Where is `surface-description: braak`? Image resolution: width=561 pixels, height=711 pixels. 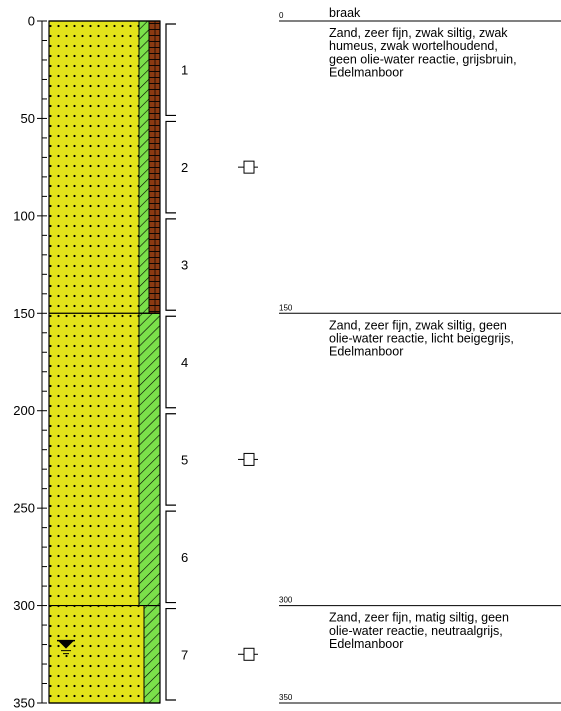
surface-description: braak is located at coordinates (345, 13).